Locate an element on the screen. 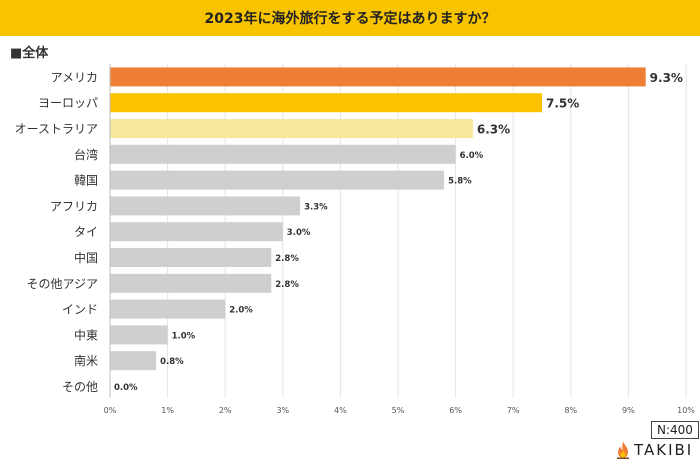 This screenshot has width=700, height=465. data-label: 3.0% is located at coordinates (299, 233).